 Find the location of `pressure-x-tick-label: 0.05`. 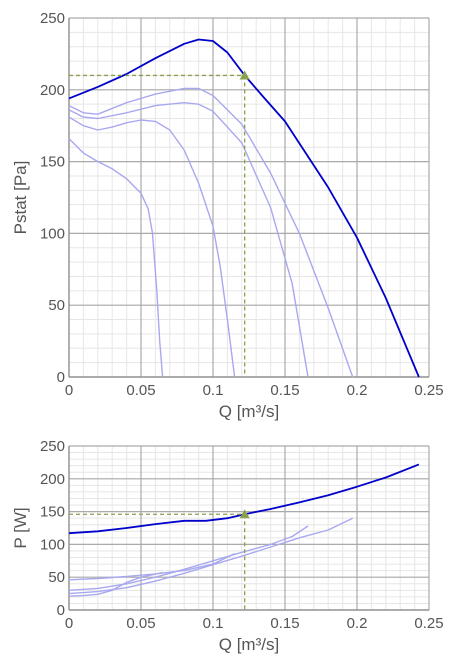

pressure-x-tick-label: 0.05 is located at coordinates (140, 390).